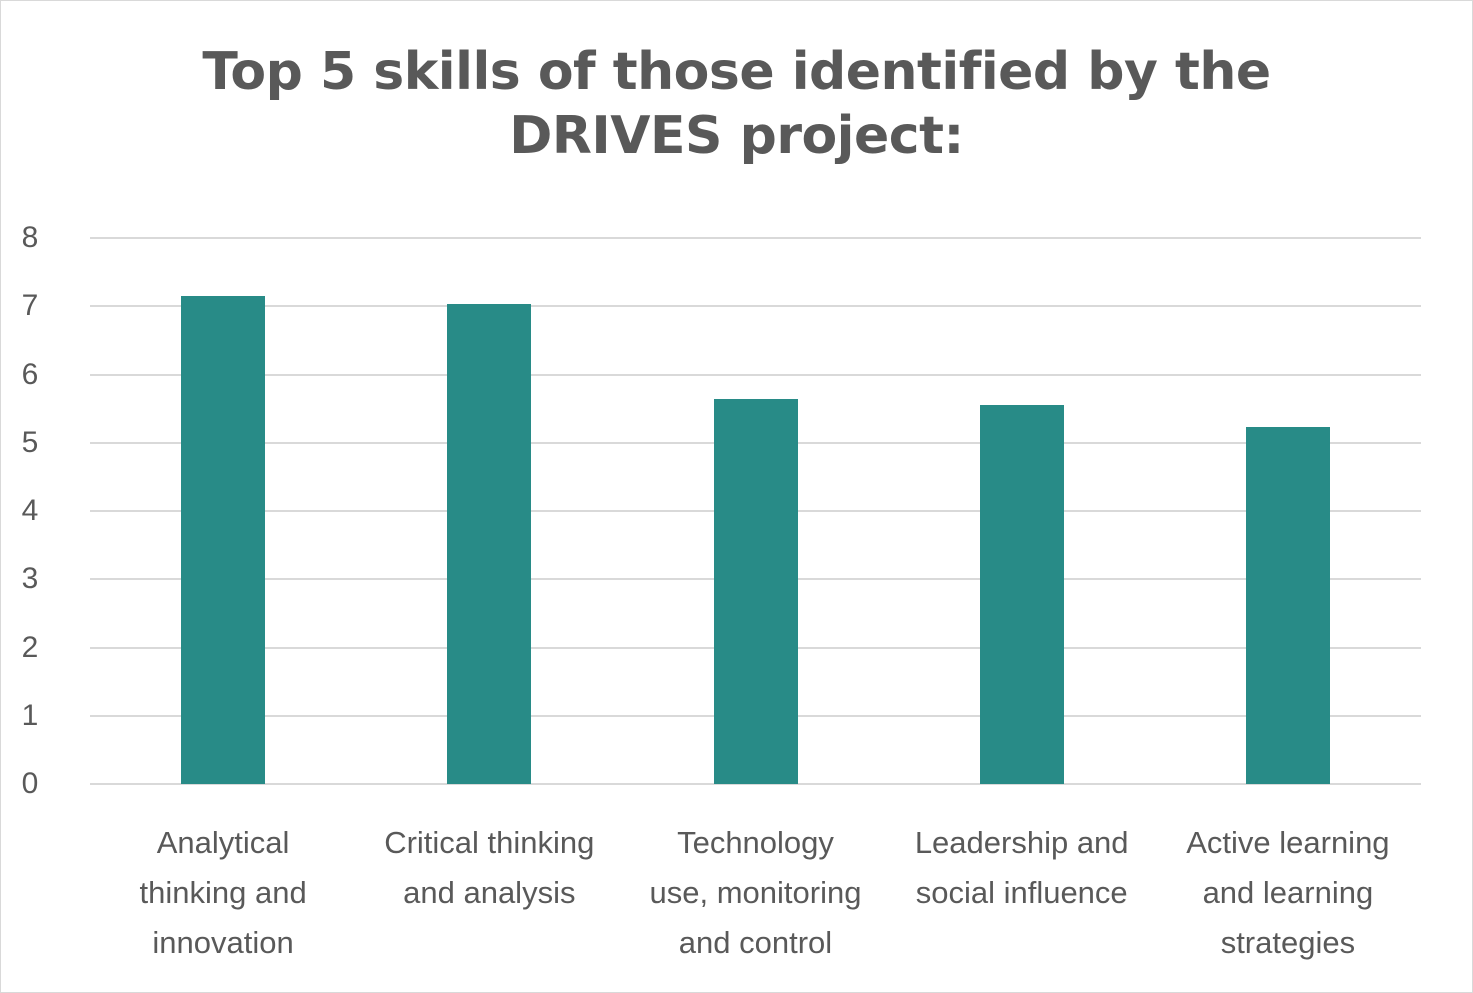  What do you see at coordinates (489, 867) in the screenshot?
I see `x-tick-label: Critical thinking and analysis` at bounding box center [489, 867].